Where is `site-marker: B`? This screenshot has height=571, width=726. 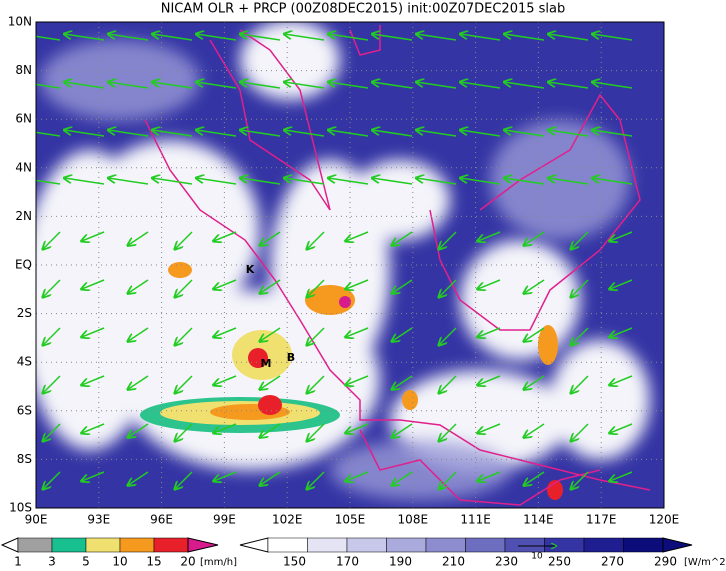 site-marker: B is located at coordinates (291, 357).